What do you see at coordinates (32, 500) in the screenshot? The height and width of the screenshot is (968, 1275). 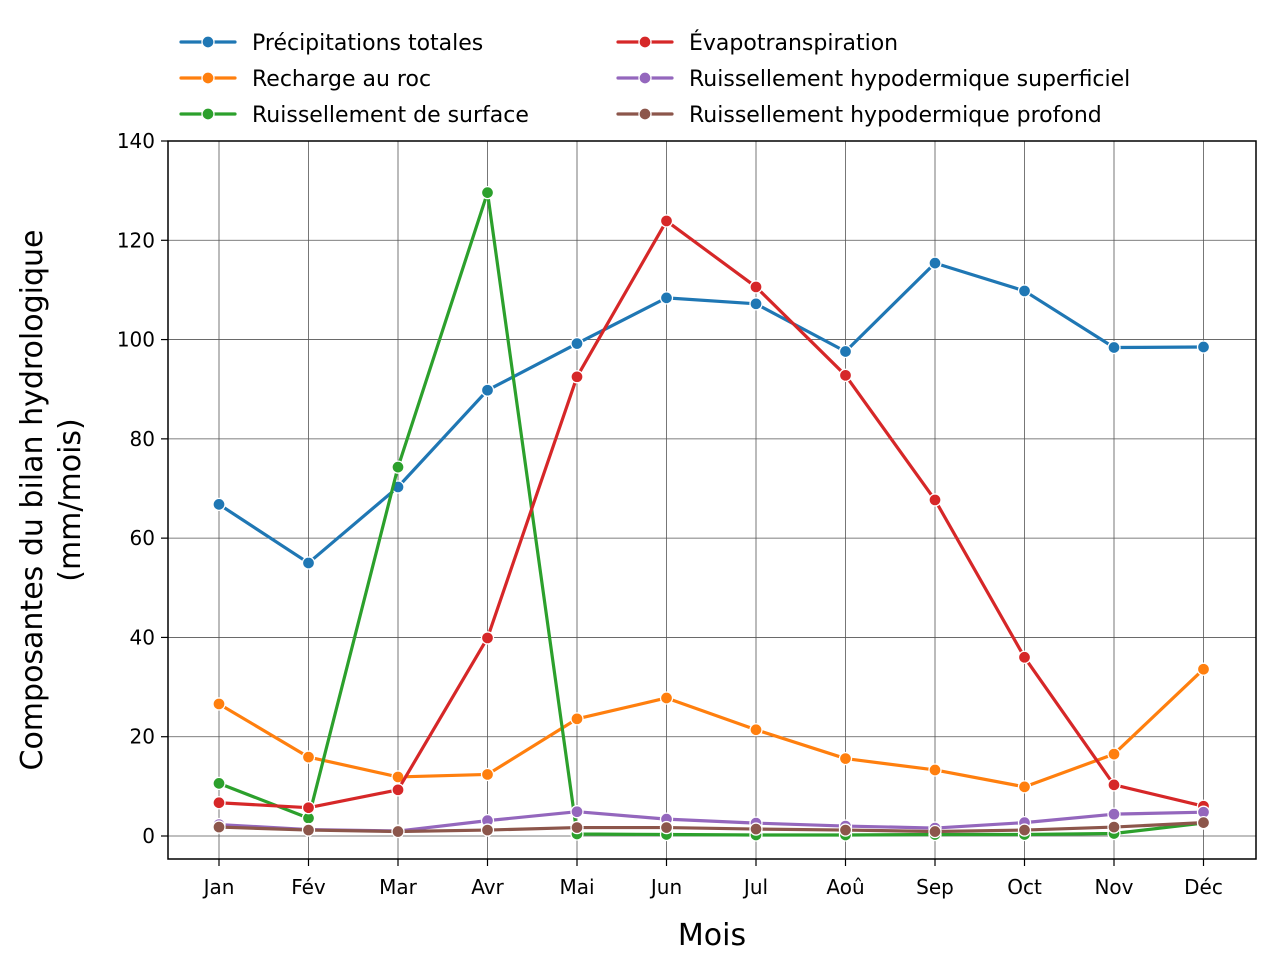 I see `y-axis-title-line1: Composantes du bilan hydrologique` at bounding box center [32, 500].